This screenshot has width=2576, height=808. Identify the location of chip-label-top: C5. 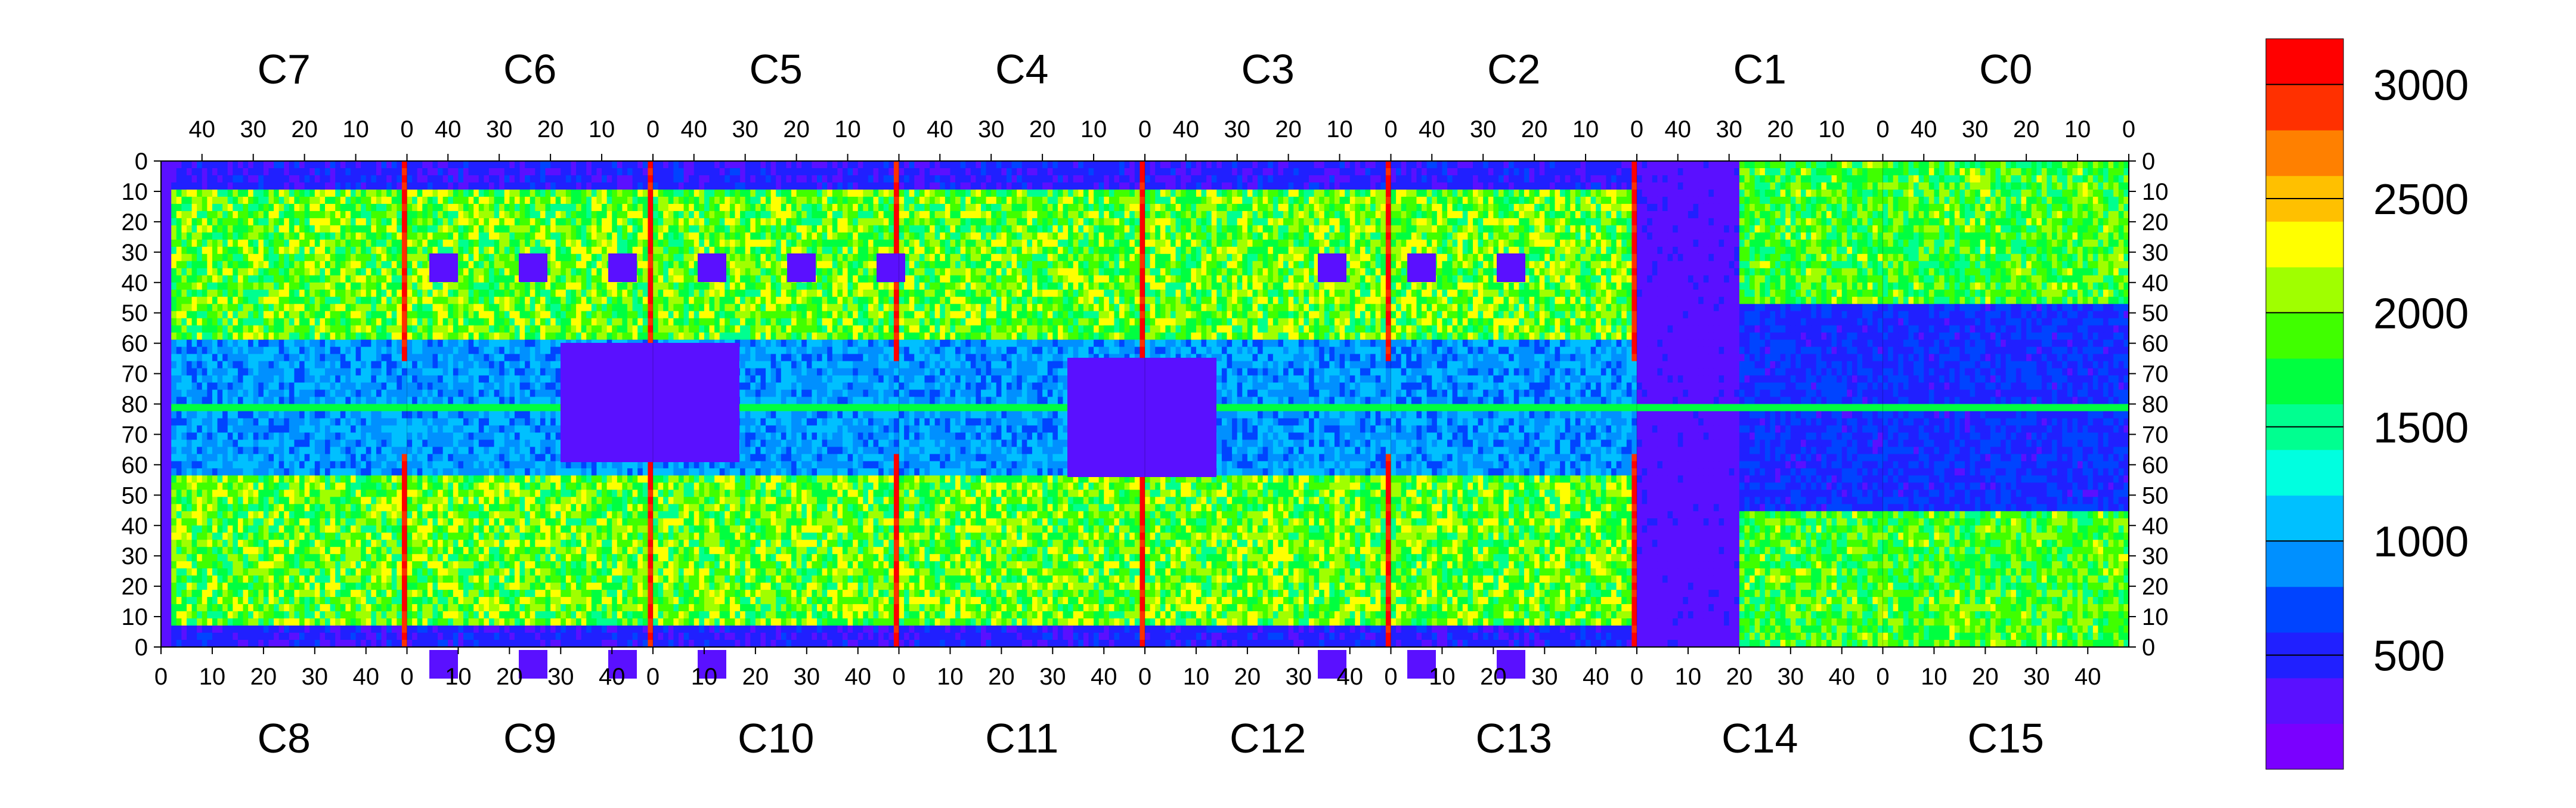
(776, 69).